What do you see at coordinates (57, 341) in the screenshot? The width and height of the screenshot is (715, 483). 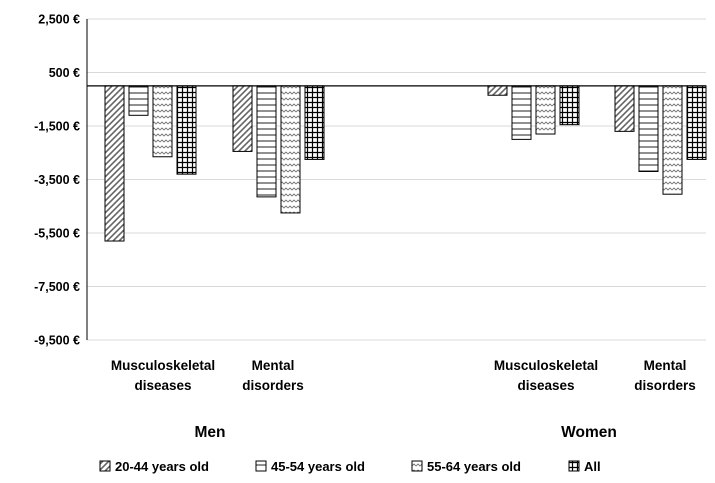 I see `y-tick-label: -9,500 €` at bounding box center [57, 341].